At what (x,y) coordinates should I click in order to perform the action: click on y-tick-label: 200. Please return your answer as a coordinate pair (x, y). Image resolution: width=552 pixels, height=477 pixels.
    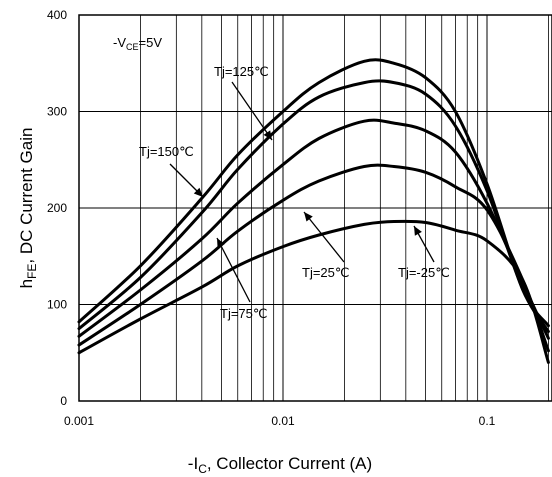
    Looking at the image, I should click on (57, 208).